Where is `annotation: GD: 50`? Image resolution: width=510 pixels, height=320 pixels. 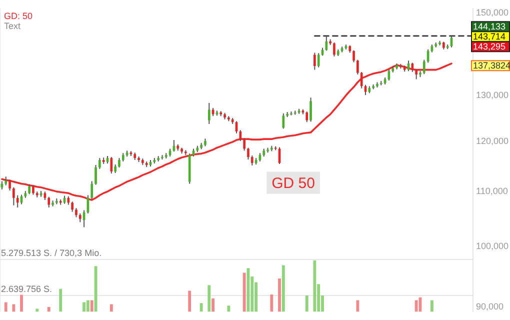 annotation: GD: 50 is located at coordinates (18, 15).